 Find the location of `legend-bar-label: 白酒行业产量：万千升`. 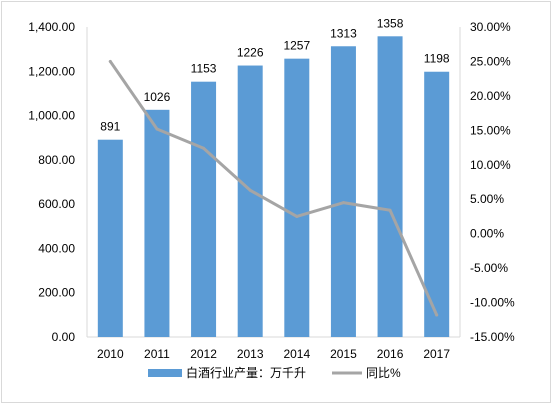

legend-bar-label: 白酒行业产量：万千升 is located at coordinates (246, 372).